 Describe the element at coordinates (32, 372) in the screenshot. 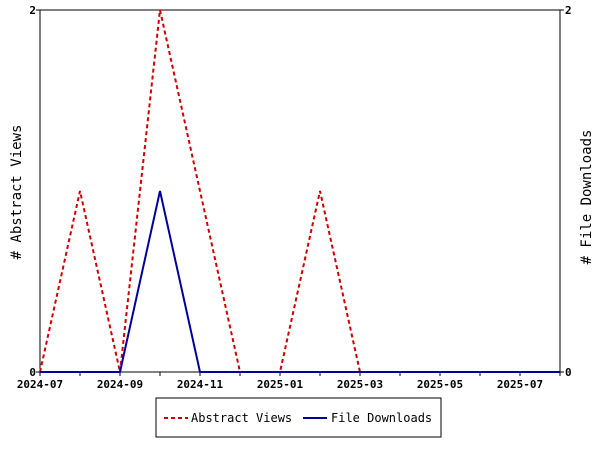

I see `y-left-tick-label: 0` at that location.